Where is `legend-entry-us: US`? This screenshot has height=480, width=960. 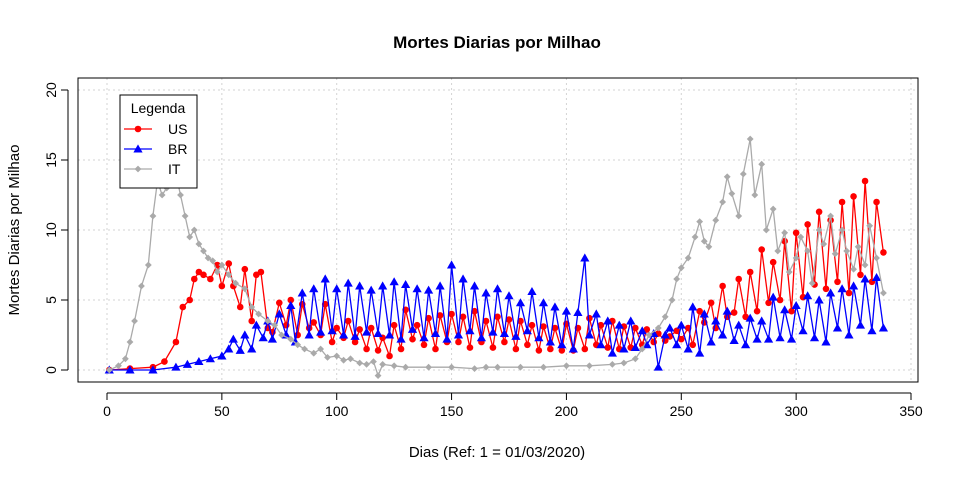
legend-entry-us: US is located at coordinates (155, 129).